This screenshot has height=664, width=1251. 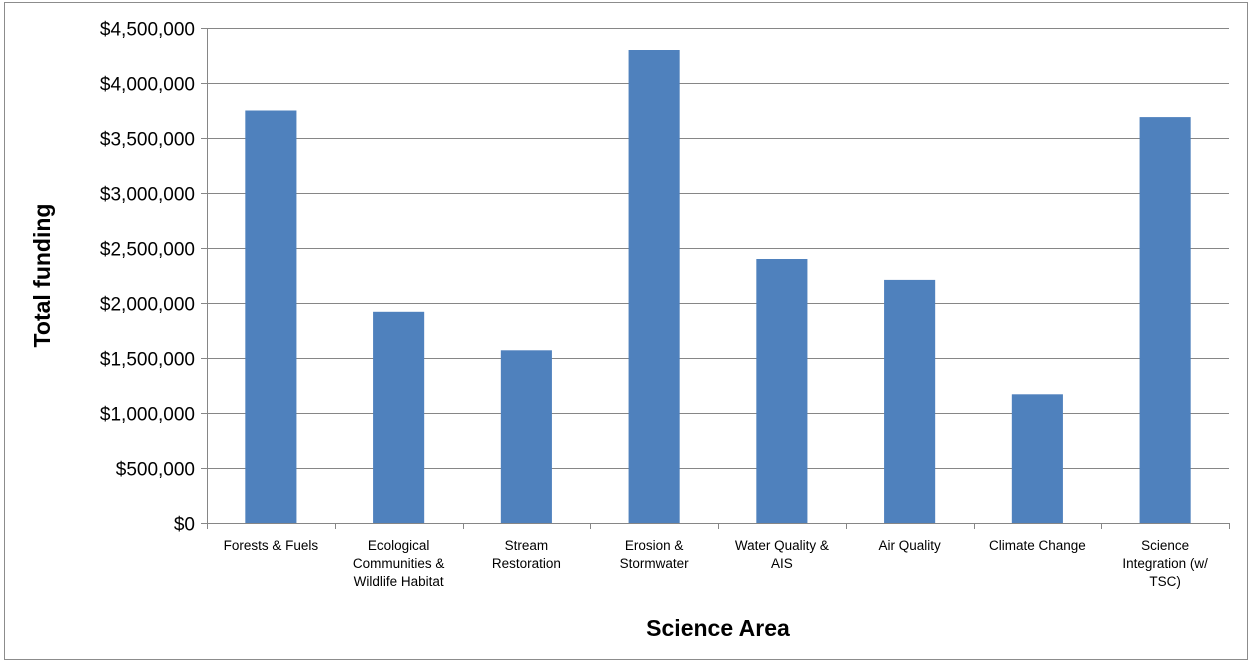 What do you see at coordinates (147, 250) in the screenshot?
I see `y-tick-label: $2,500,000` at bounding box center [147, 250].